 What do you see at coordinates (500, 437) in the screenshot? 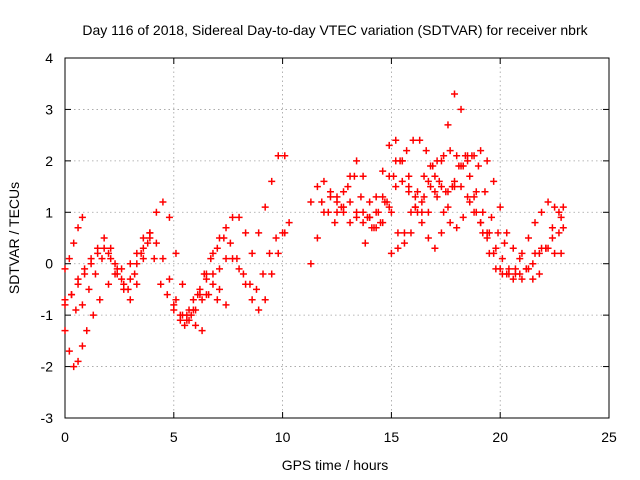
I see `x-tick-label: 20` at bounding box center [500, 437].